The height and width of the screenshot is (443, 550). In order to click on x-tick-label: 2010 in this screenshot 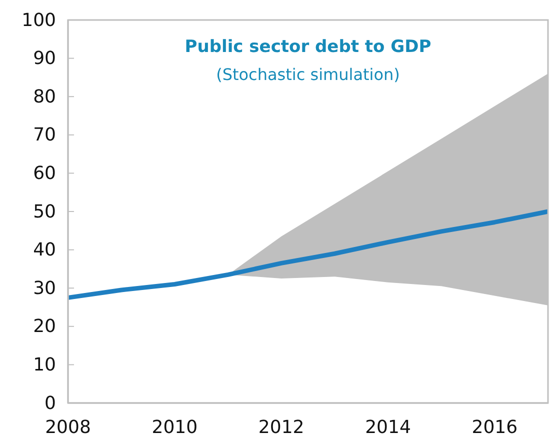, I will do `click(175, 427)`.